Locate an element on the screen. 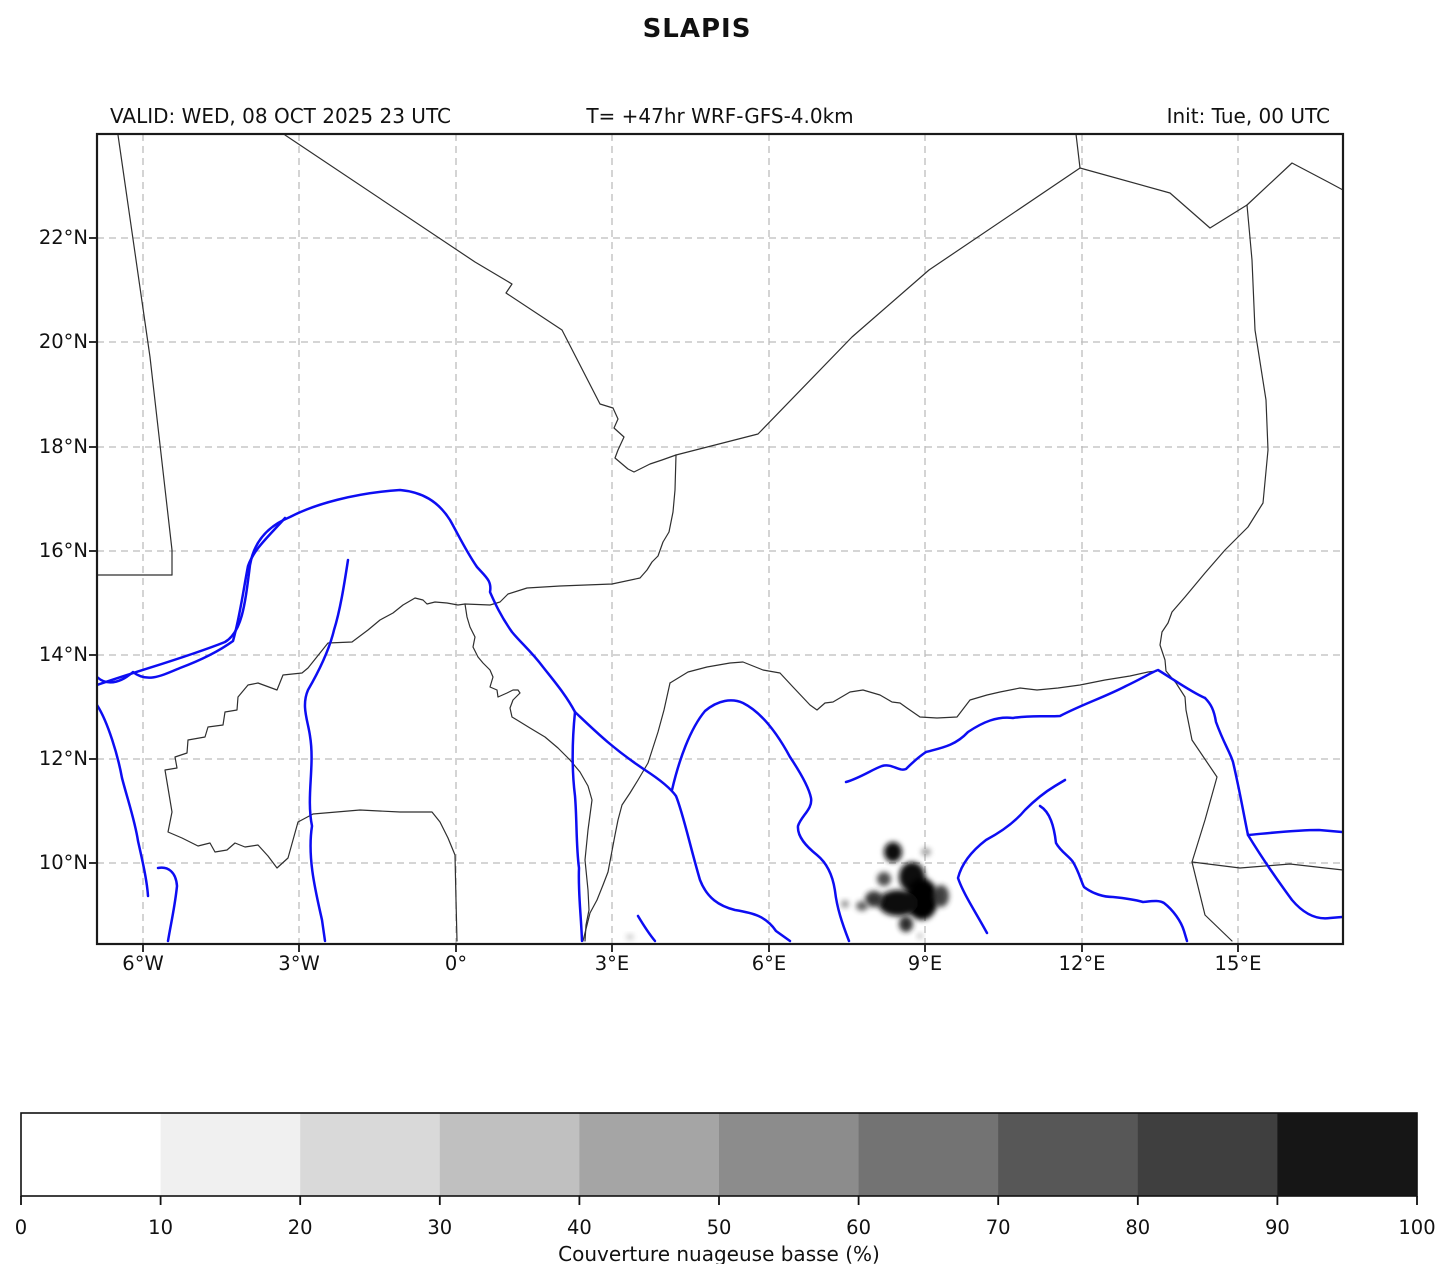 This screenshot has height=1264, width=1451. y-tick-label: 14°N is located at coordinates (63, 654).